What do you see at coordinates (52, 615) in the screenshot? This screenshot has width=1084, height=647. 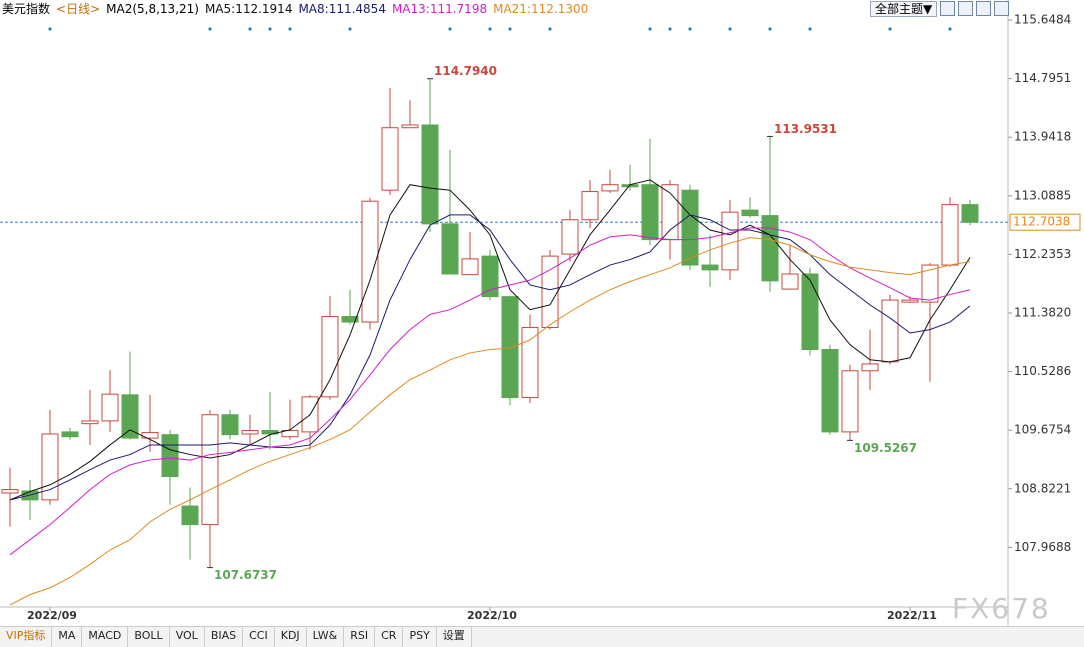 I see `x-tick-label: 2022/09` at bounding box center [52, 615].